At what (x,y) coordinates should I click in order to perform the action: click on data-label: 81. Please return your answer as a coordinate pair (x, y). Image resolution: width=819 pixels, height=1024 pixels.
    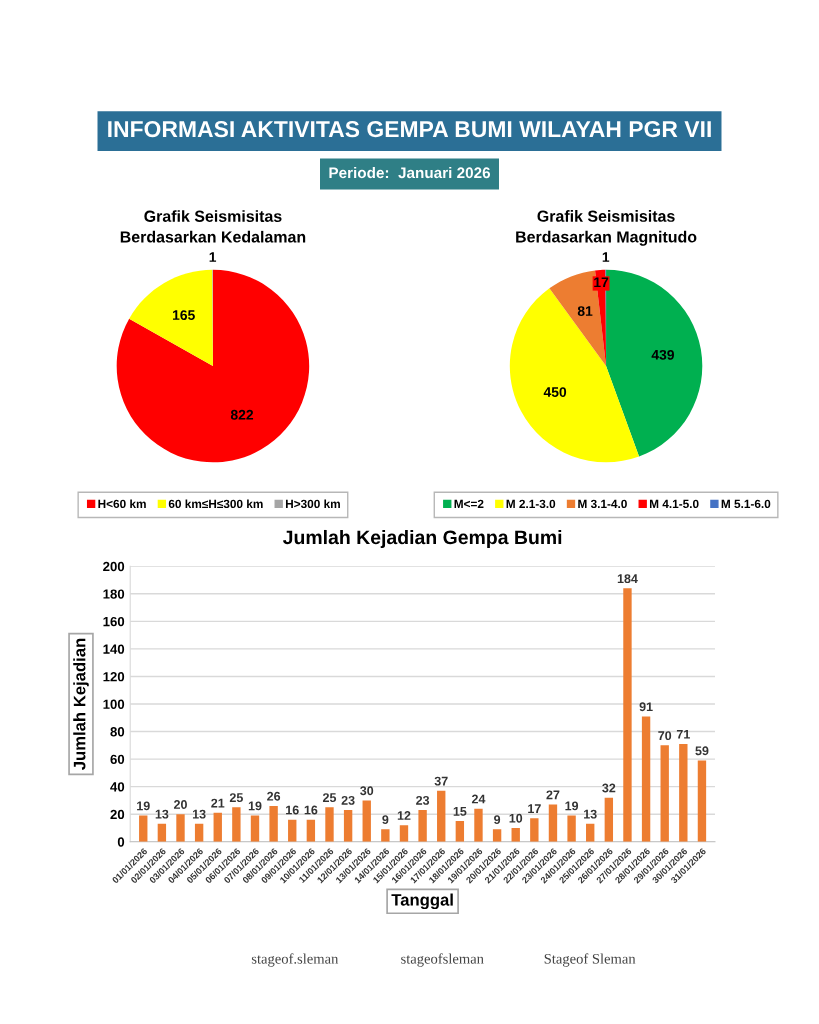
    Looking at the image, I should click on (585, 311).